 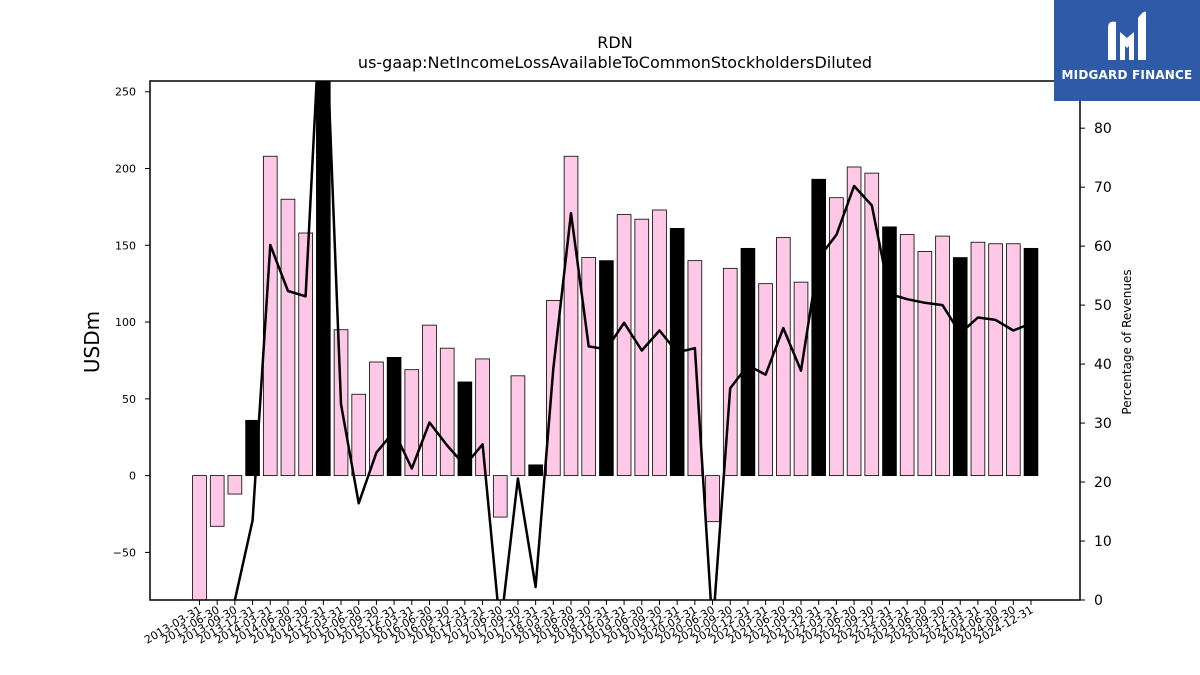 I want to click on y-tick-label: 100, so click(x=125, y=322).